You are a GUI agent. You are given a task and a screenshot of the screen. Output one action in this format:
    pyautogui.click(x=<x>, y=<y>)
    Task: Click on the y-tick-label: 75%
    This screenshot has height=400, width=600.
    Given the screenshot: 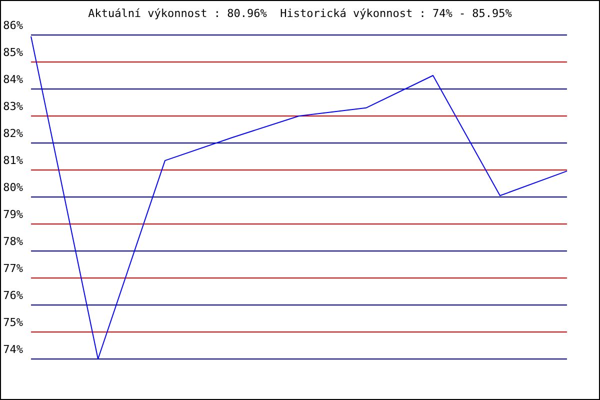 What is the action you would take?
    pyautogui.click(x=13, y=322)
    